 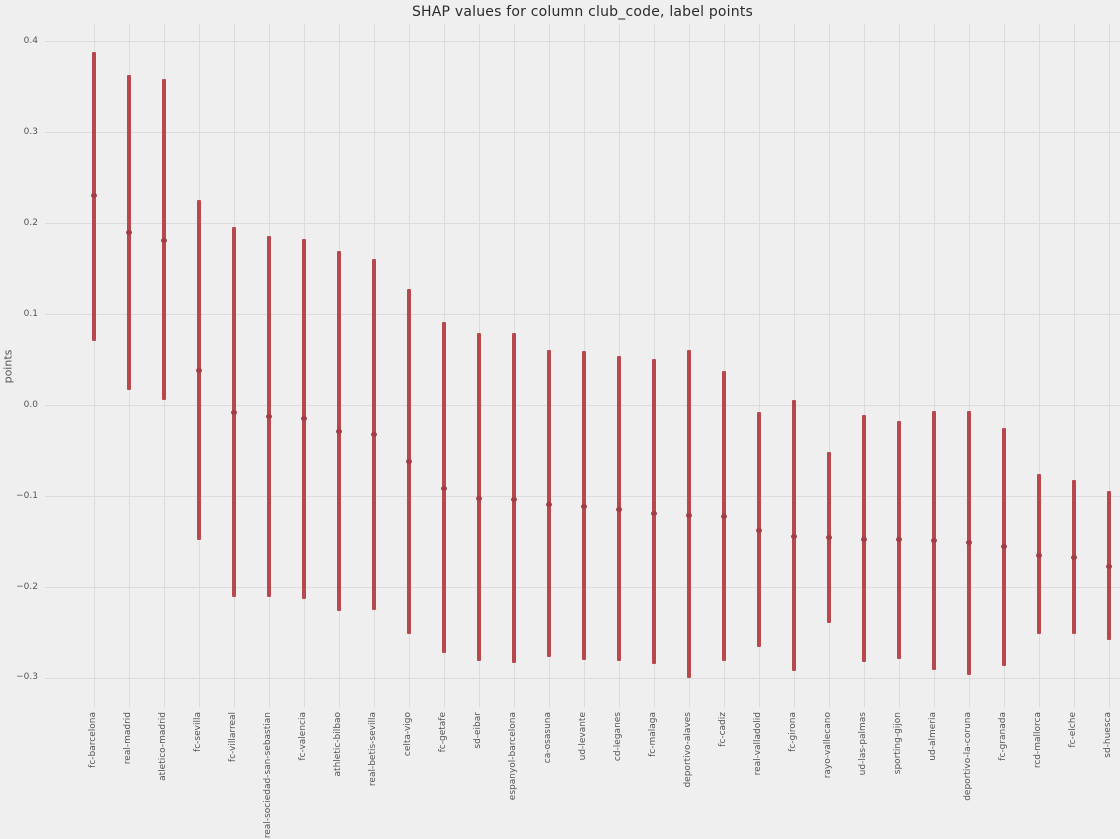 What do you see at coordinates (513, 756) in the screenshot?
I see `x-tick-label: espanyol-barcelona` at bounding box center [513, 756].